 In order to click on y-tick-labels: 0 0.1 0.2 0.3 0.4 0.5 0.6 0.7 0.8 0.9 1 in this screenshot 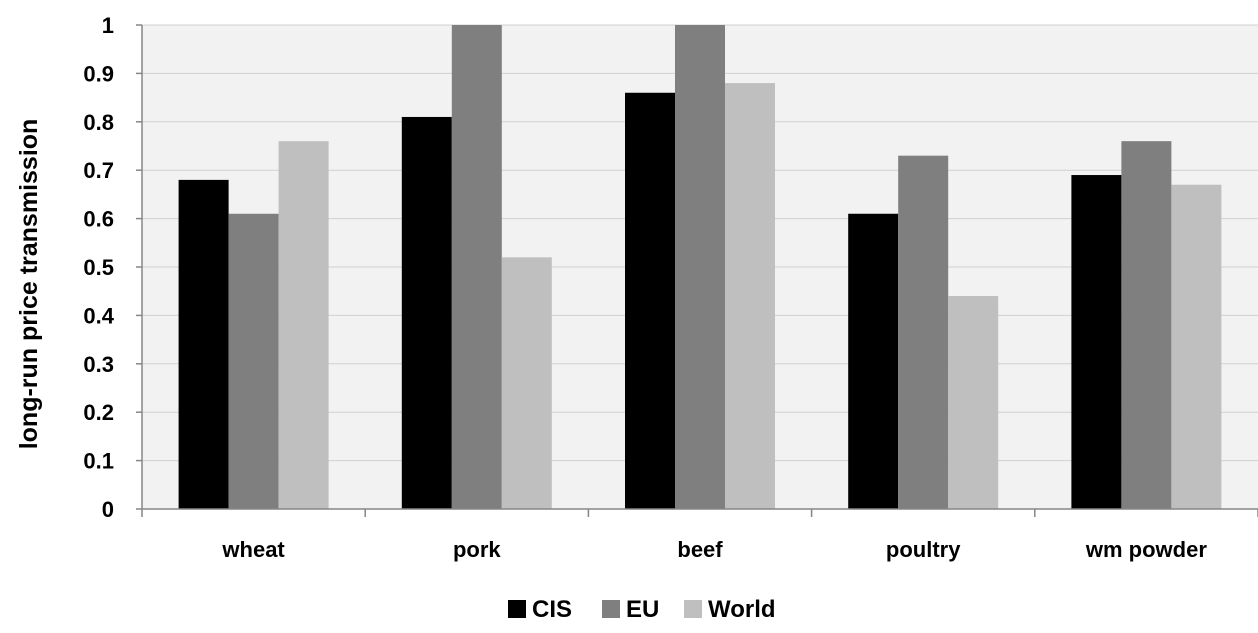, I will do `click(98, 267)`.